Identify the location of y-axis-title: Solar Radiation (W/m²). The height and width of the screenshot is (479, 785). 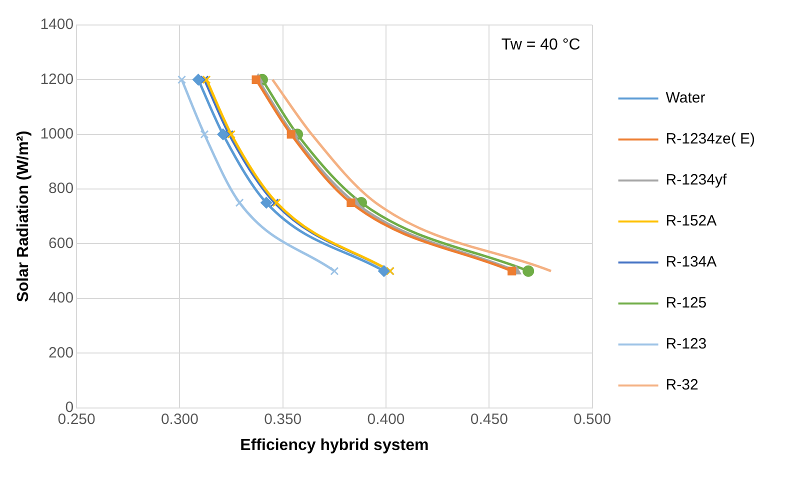
(23, 216).